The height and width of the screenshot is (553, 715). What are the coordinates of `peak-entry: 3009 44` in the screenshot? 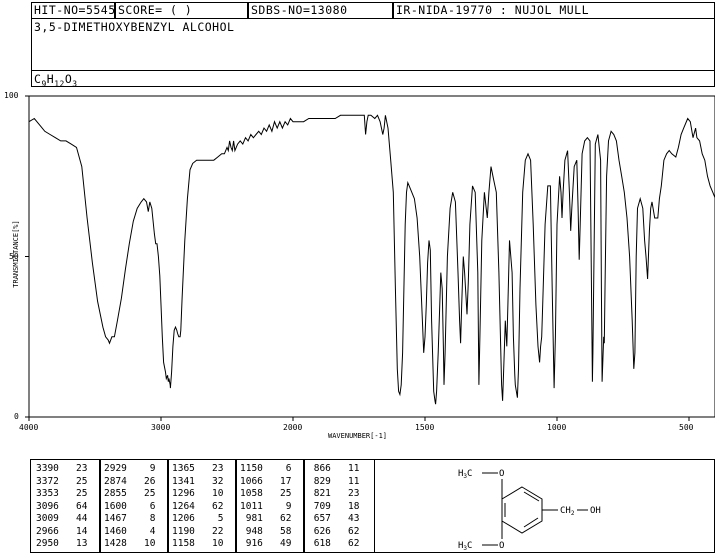 It's located at (62, 518).